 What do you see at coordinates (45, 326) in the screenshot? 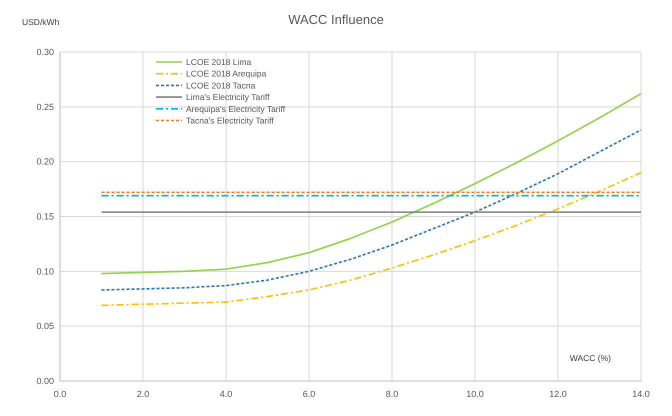
I see `y-tick-label: 0.05` at bounding box center [45, 326].